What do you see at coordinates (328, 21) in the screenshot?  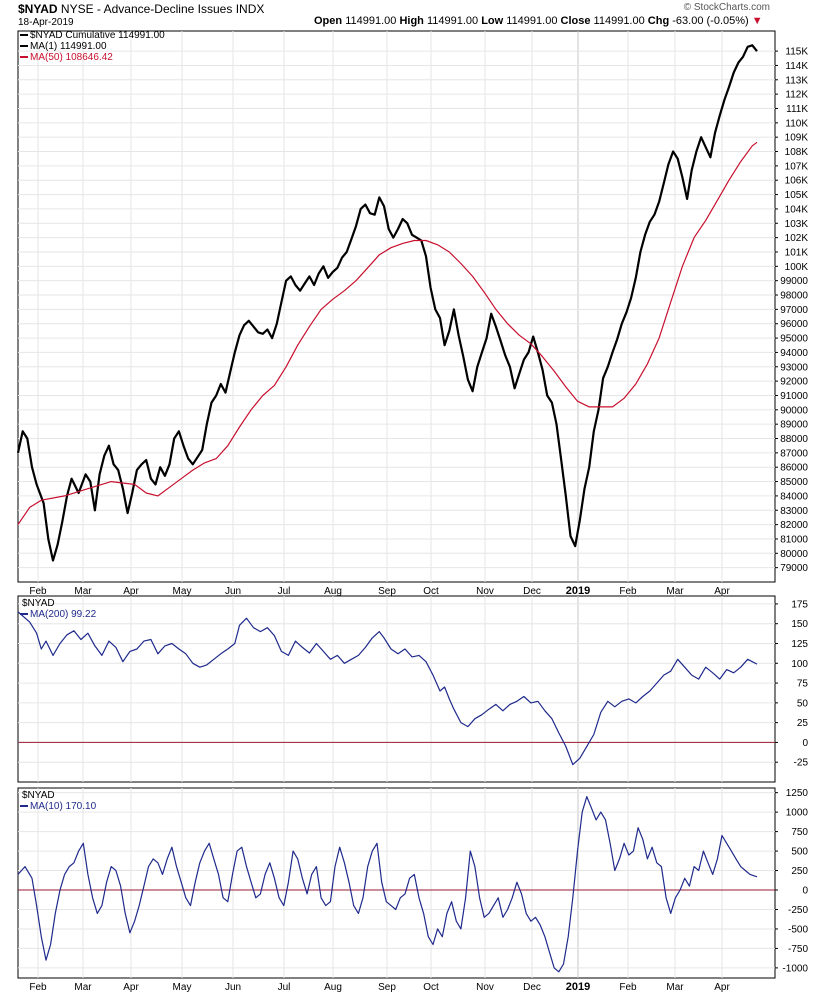 I see `open-label: Open` at bounding box center [328, 21].